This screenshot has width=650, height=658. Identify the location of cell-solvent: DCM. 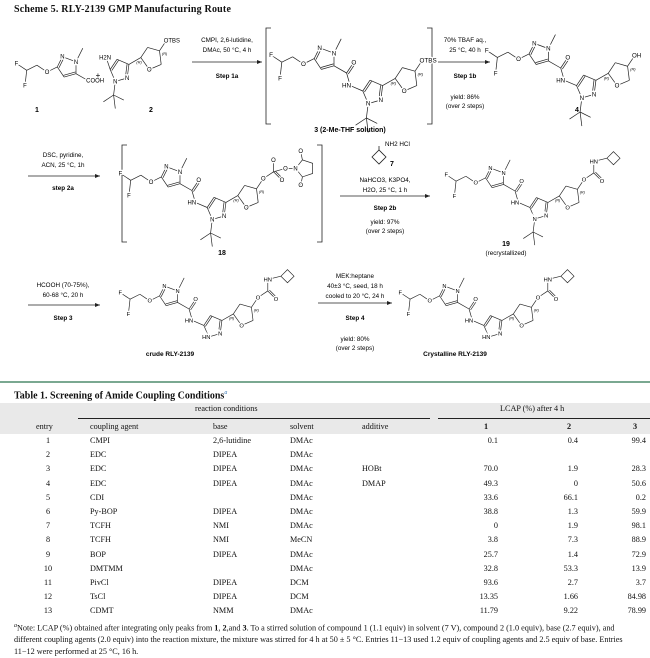
(299, 582).